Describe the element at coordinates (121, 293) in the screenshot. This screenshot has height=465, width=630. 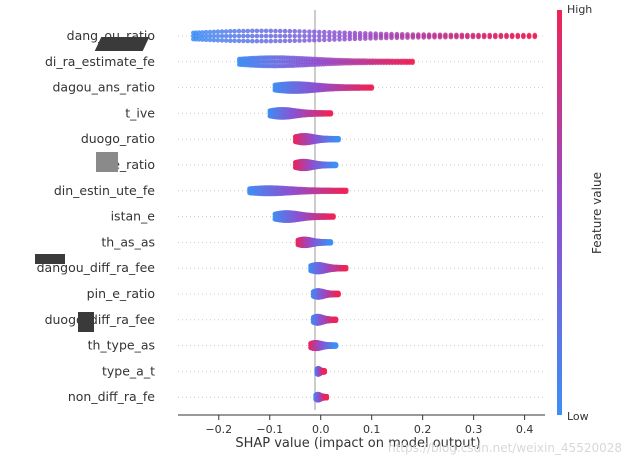
I see `feature-label: pin_e_ratio` at that location.